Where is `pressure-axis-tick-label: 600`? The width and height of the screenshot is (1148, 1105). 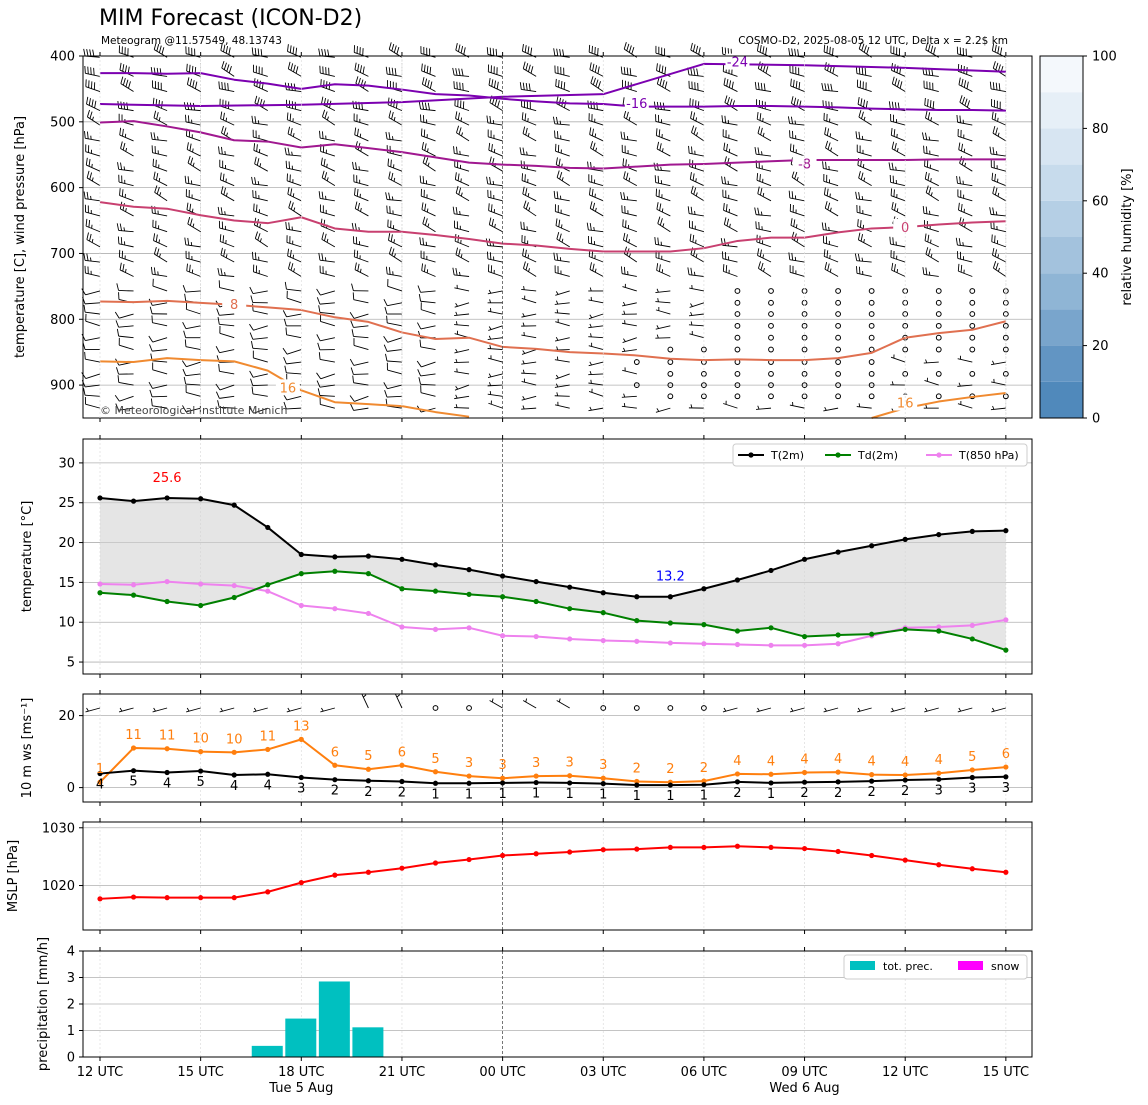 pressure-axis-tick-label: 600 is located at coordinates (62, 188).